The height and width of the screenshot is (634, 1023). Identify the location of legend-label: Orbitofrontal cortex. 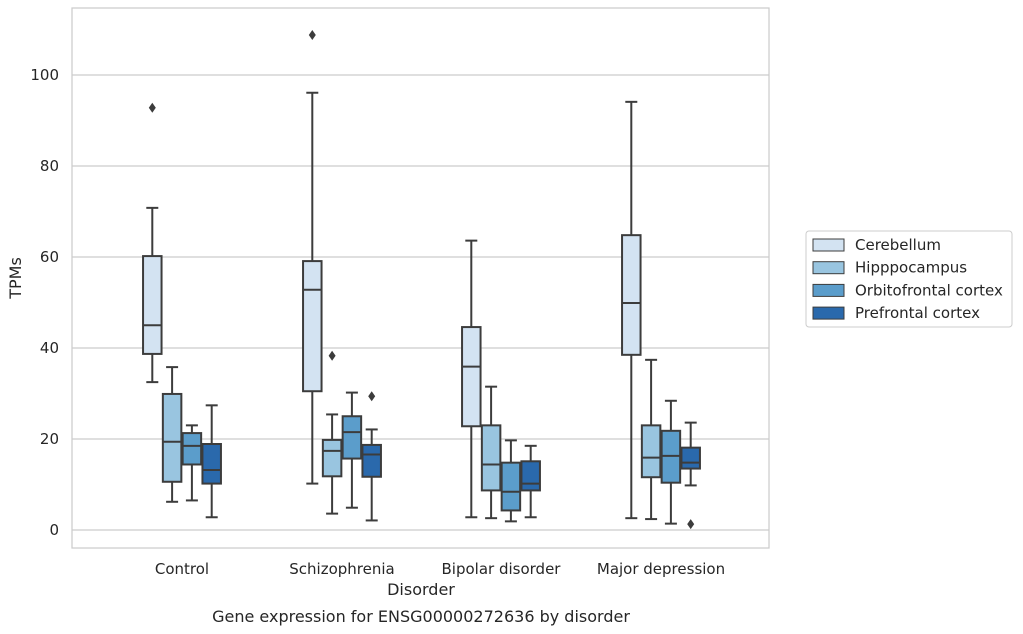
(929, 290).